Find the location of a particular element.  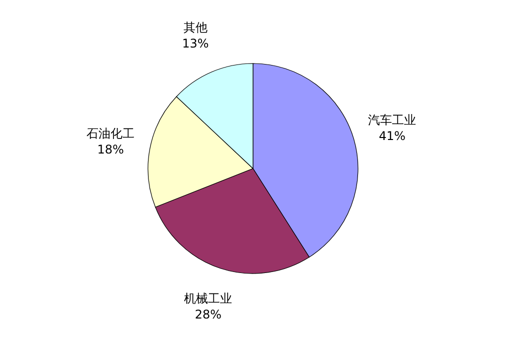

slice-label: 汽车工业 is located at coordinates (392, 120).